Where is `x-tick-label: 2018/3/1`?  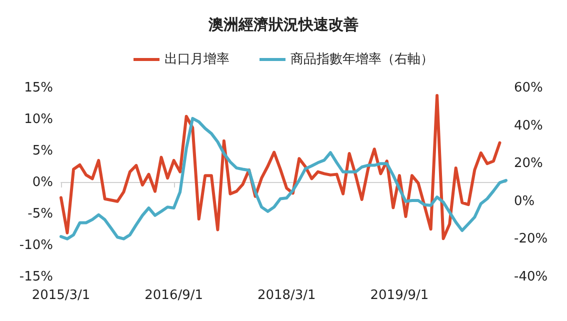
x-tick-label: 2018/3/1 is located at coordinates (286, 295).